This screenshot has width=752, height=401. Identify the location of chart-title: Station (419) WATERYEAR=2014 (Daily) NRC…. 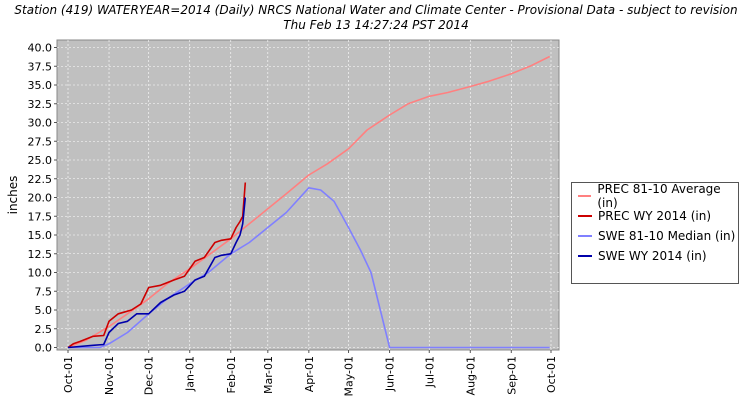
(376, 10).